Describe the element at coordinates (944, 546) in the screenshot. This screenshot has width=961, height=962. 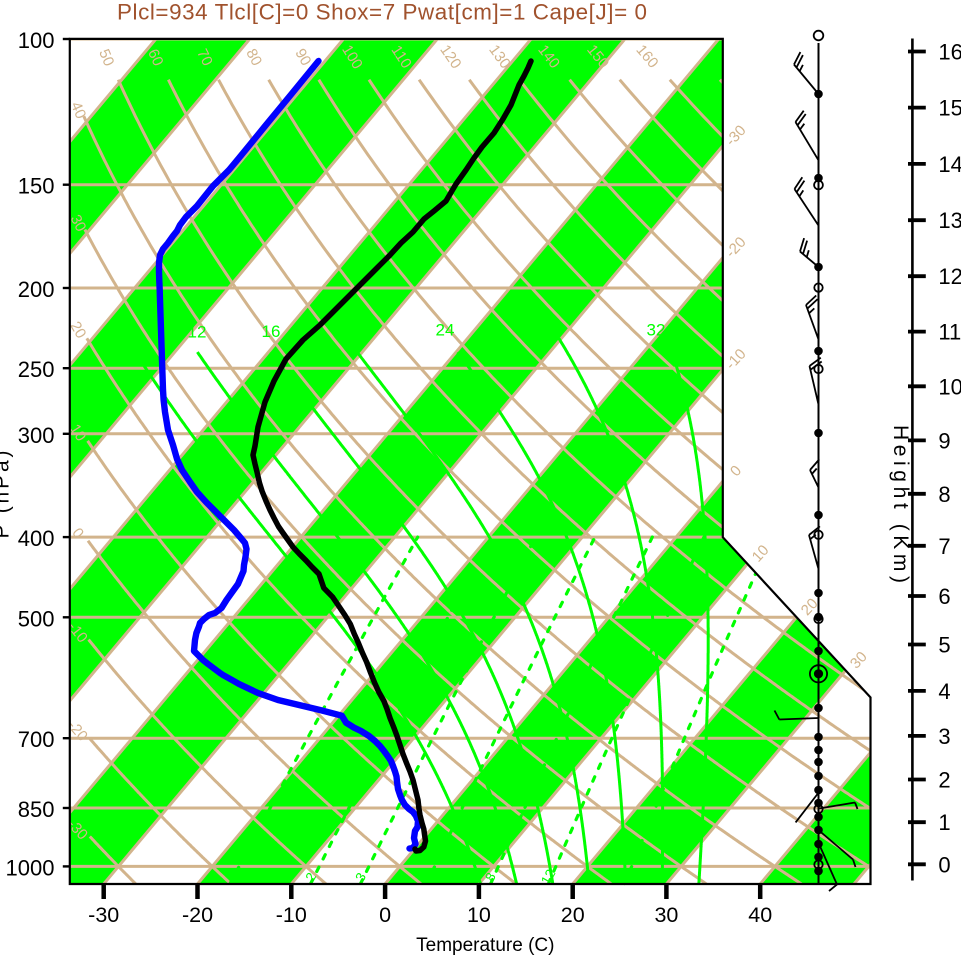
I see `svg-text: 7` at that location.